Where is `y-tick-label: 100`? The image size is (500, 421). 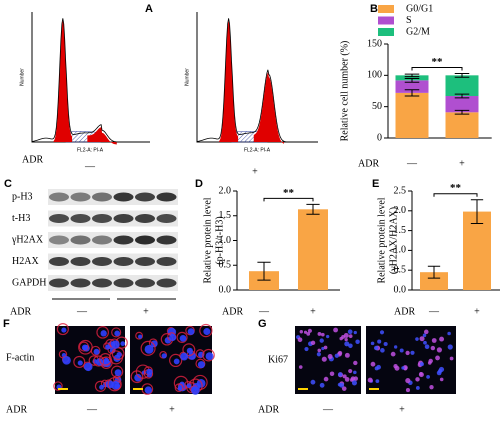 y-tick-label: 100 is located at coordinates (374, 75).